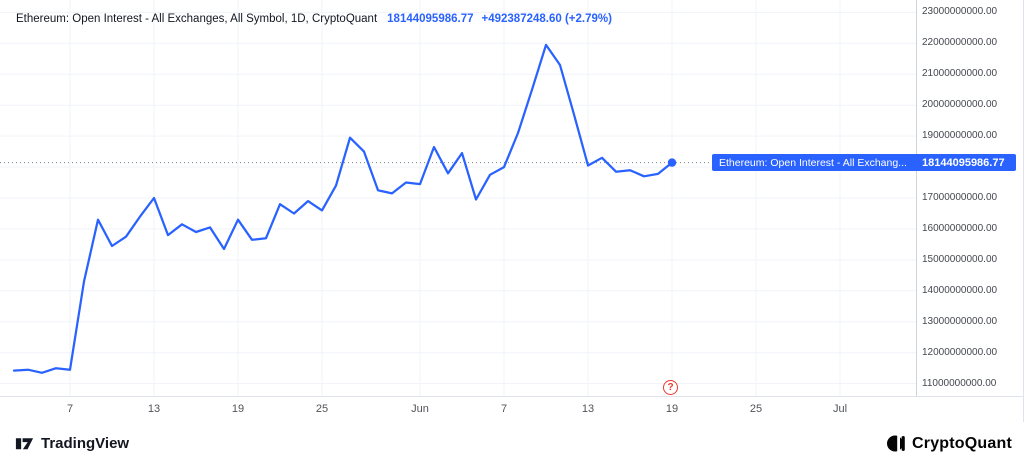 The width and height of the screenshot is (1024, 465). I want to click on price-scale-label: 23000000000.00, so click(960, 12).